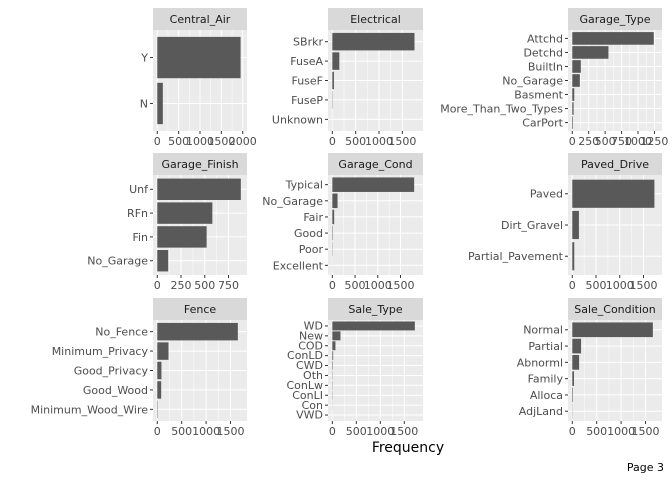 The image size is (672, 485). Describe the element at coordinates (615, 309) in the screenshot. I see `panel-title: Sale_Condition` at that location.